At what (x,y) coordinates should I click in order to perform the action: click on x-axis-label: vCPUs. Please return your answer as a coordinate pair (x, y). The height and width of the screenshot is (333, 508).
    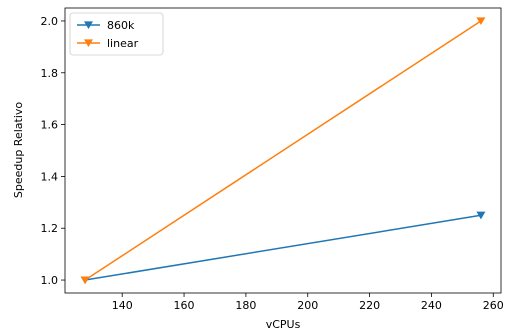
    Looking at the image, I should click on (283, 324).